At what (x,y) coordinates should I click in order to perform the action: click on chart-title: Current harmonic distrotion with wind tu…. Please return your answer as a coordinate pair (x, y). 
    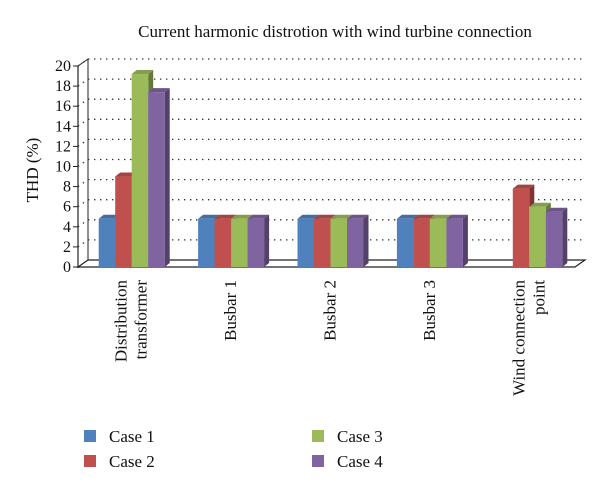
    Looking at the image, I should click on (335, 31).